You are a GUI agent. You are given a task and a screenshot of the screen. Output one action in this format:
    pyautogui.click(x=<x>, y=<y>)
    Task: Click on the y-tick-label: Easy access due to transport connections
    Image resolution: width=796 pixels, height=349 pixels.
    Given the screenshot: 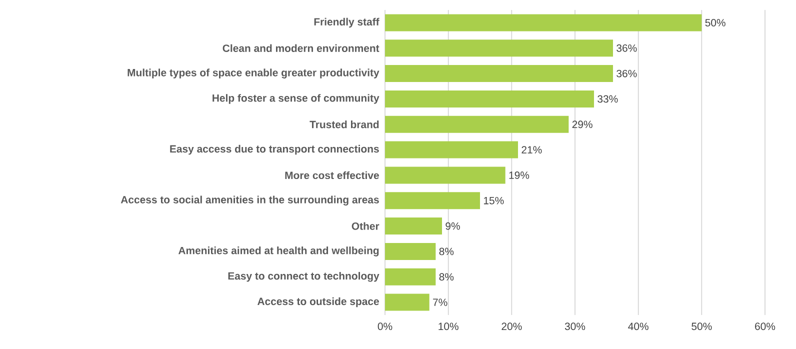 What is the action you would take?
    pyautogui.click(x=274, y=149)
    